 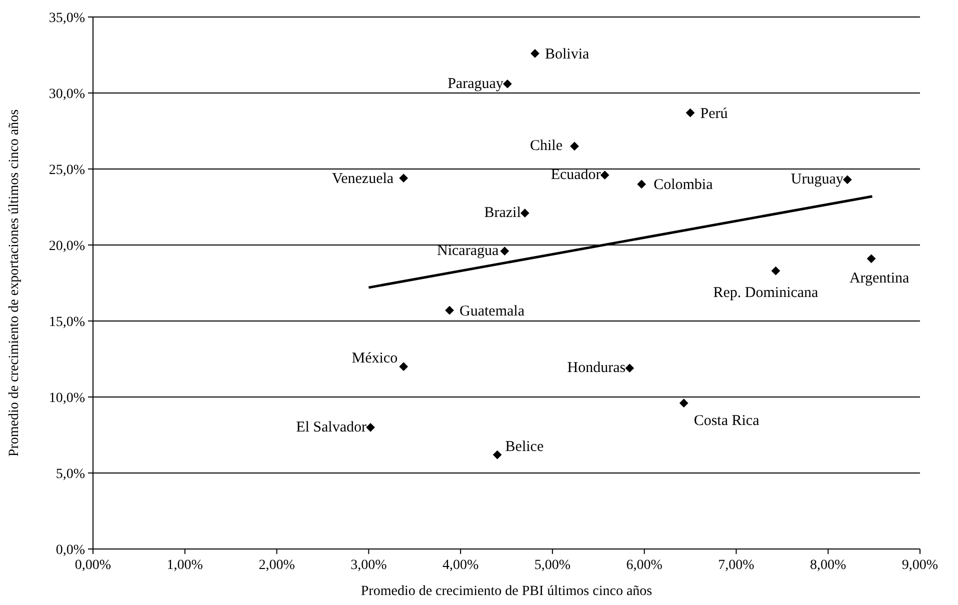 I want to click on y-tick-label: 5,0%, so click(x=71, y=474).